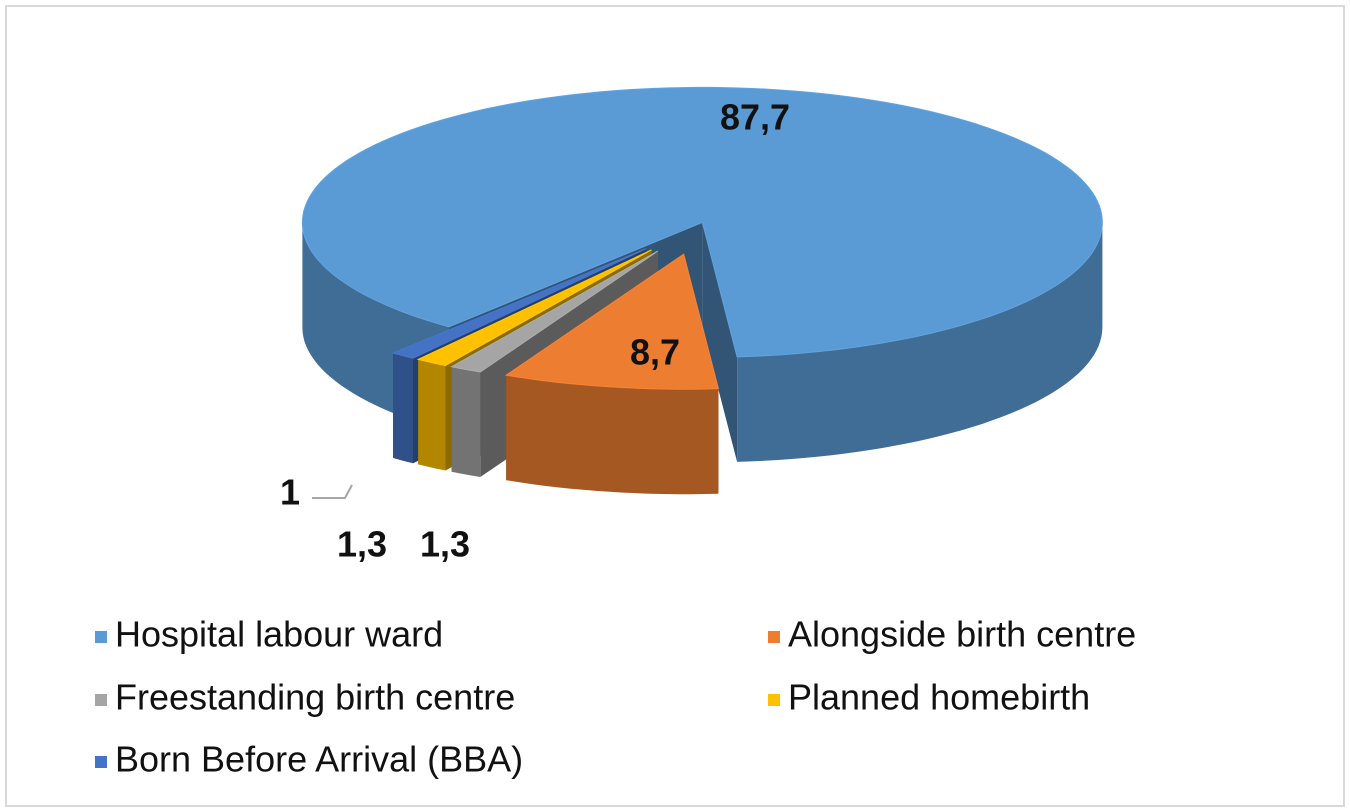 This screenshot has height=812, width=1350. I want to click on legend-label: Hospital labour ward, so click(279, 634).